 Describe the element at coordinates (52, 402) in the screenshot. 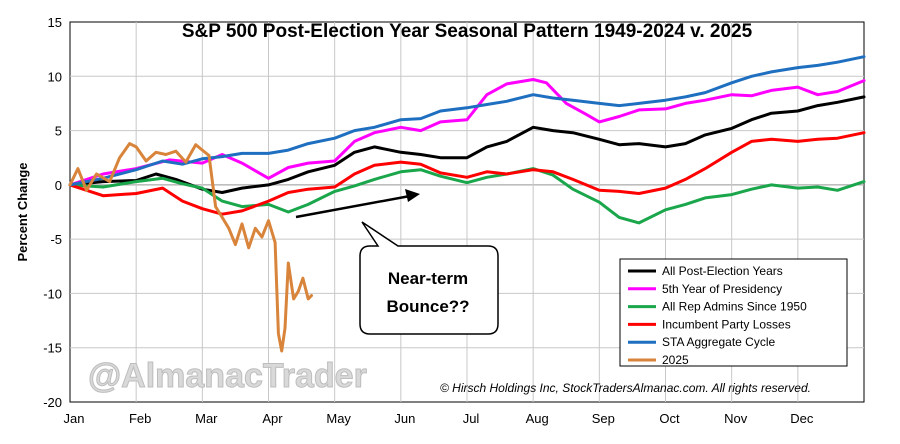

I see `y-tick-label: -20` at that location.